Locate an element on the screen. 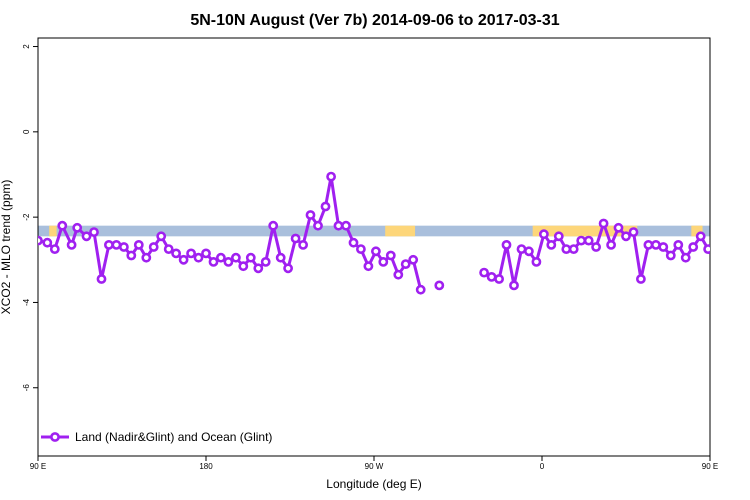 The height and width of the screenshot is (500, 750). y-tick-label: -2 is located at coordinates (26, 217).